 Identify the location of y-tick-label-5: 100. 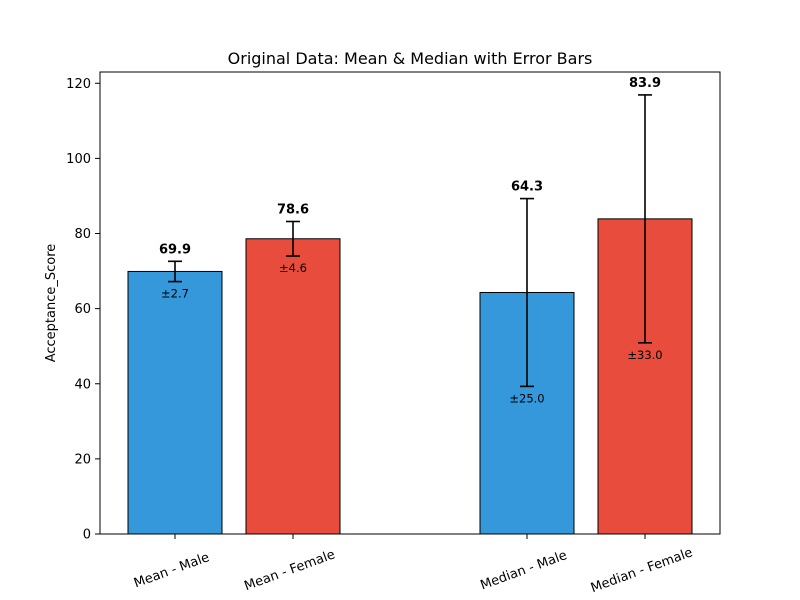
(78, 159).